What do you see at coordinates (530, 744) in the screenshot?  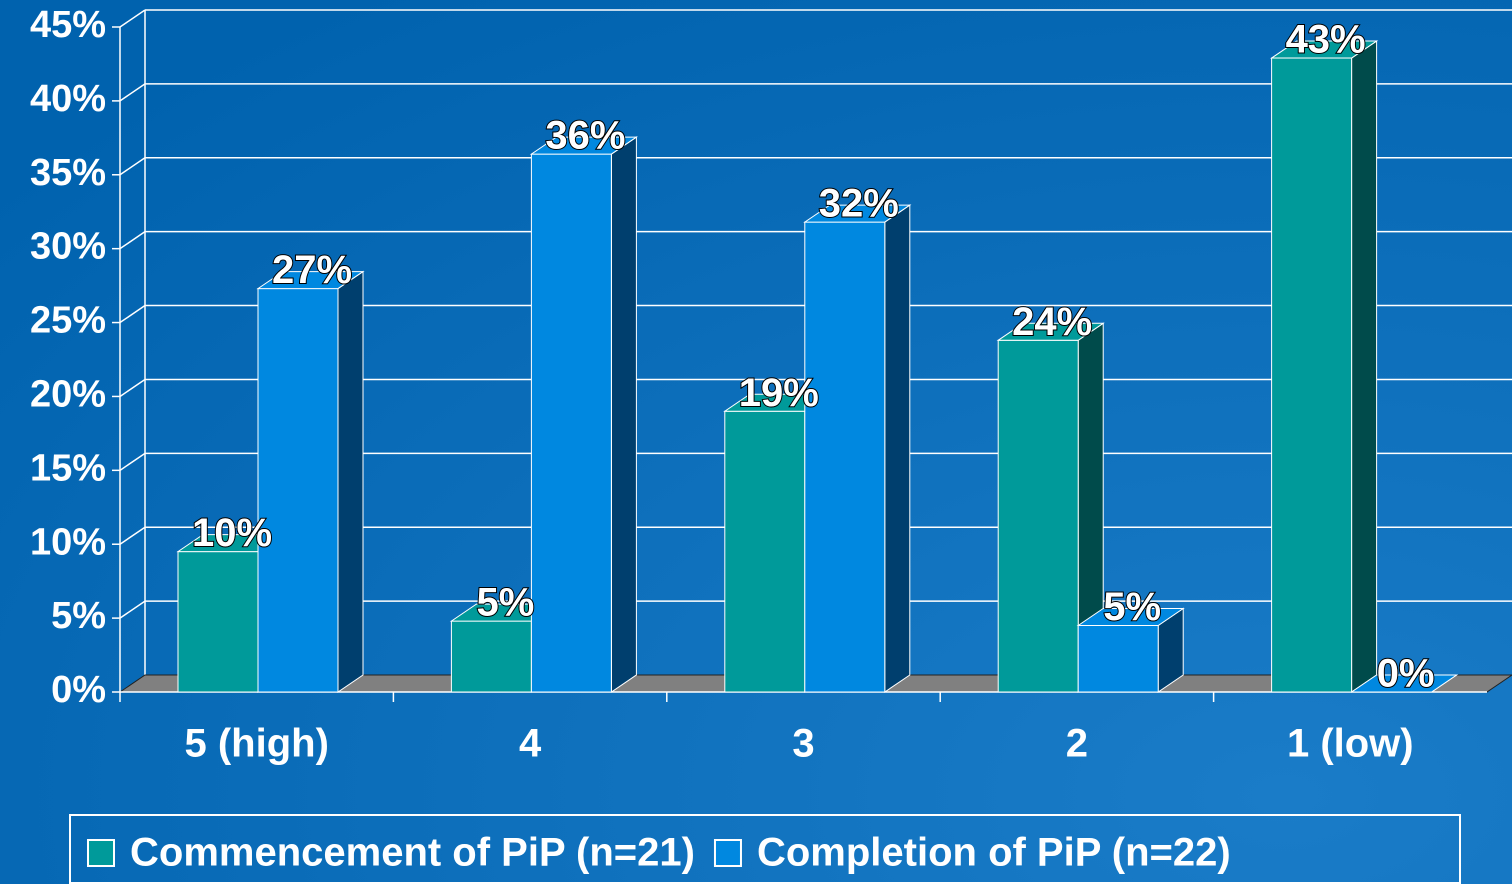 I see `x-tick-label: 4` at bounding box center [530, 744].